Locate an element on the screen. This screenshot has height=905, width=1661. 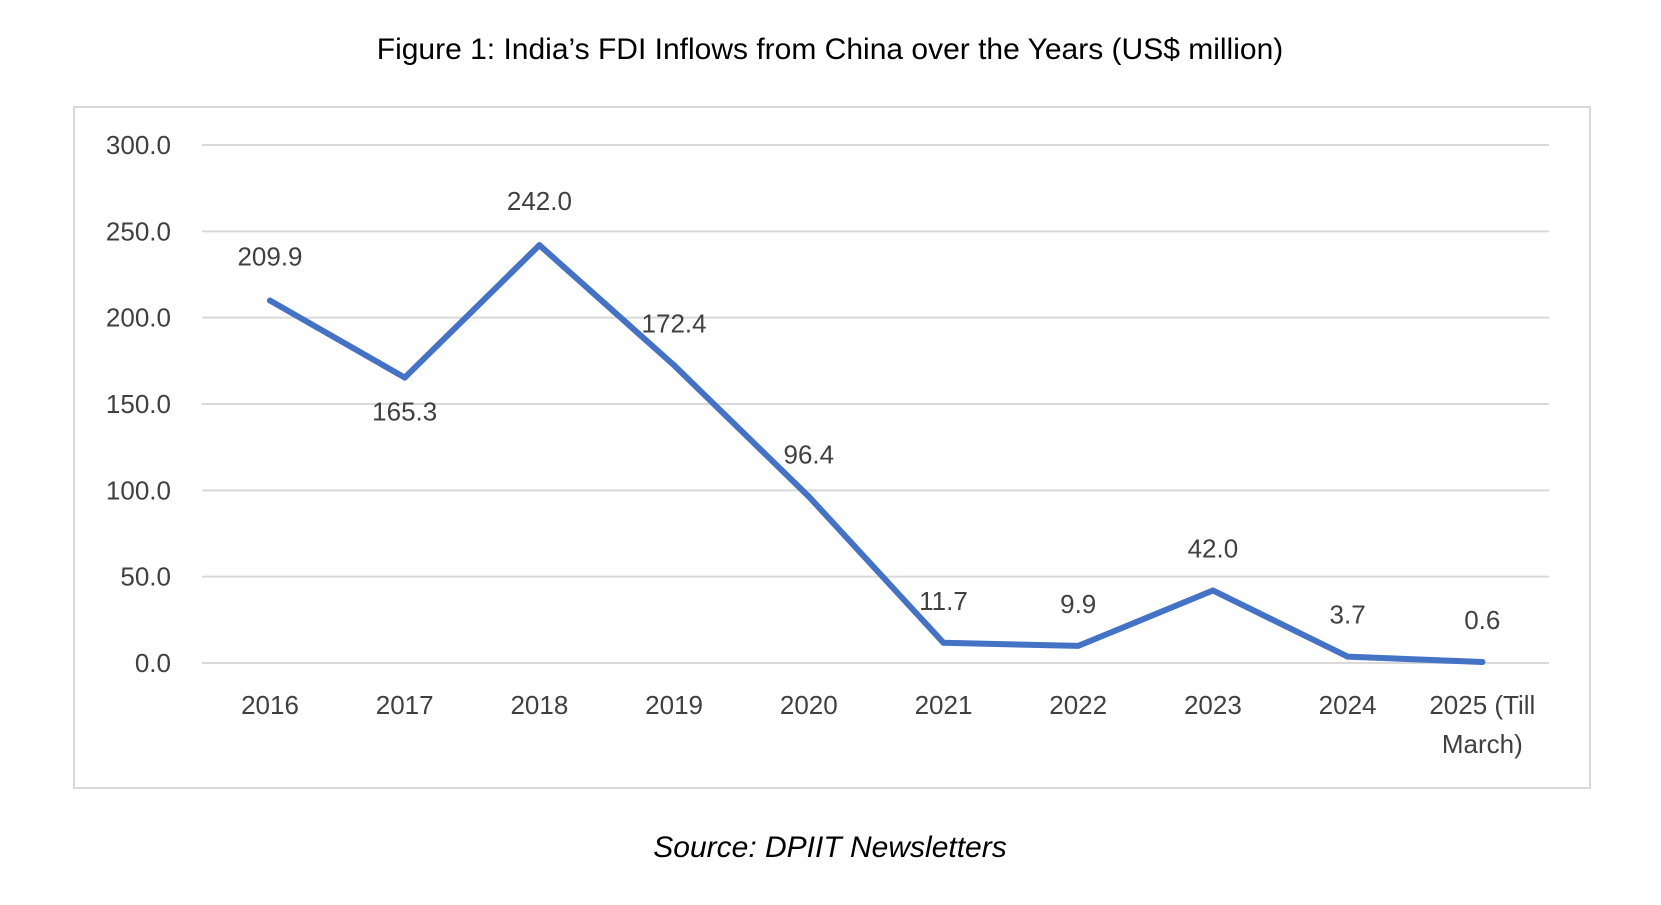
x-tick-label: 2020 is located at coordinates (809, 705).